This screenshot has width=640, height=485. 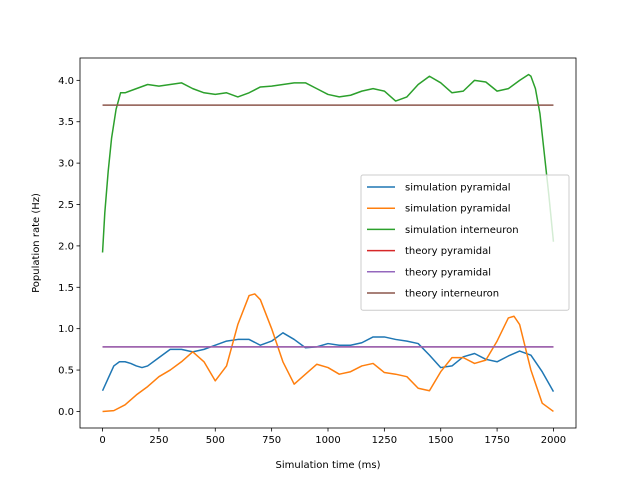 What do you see at coordinates (327, 440) in the screenshot?
I see `x-tick-label: 1000` at bounding box center [327, 440].